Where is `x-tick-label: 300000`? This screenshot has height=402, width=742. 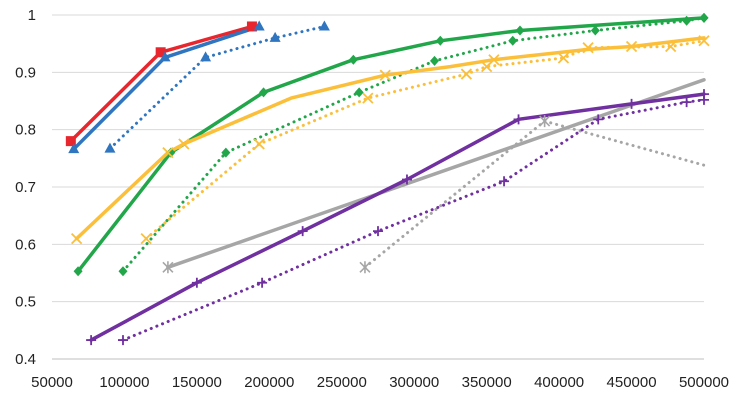
x-tick-label: 300000 is located at coordinates (414, 382).